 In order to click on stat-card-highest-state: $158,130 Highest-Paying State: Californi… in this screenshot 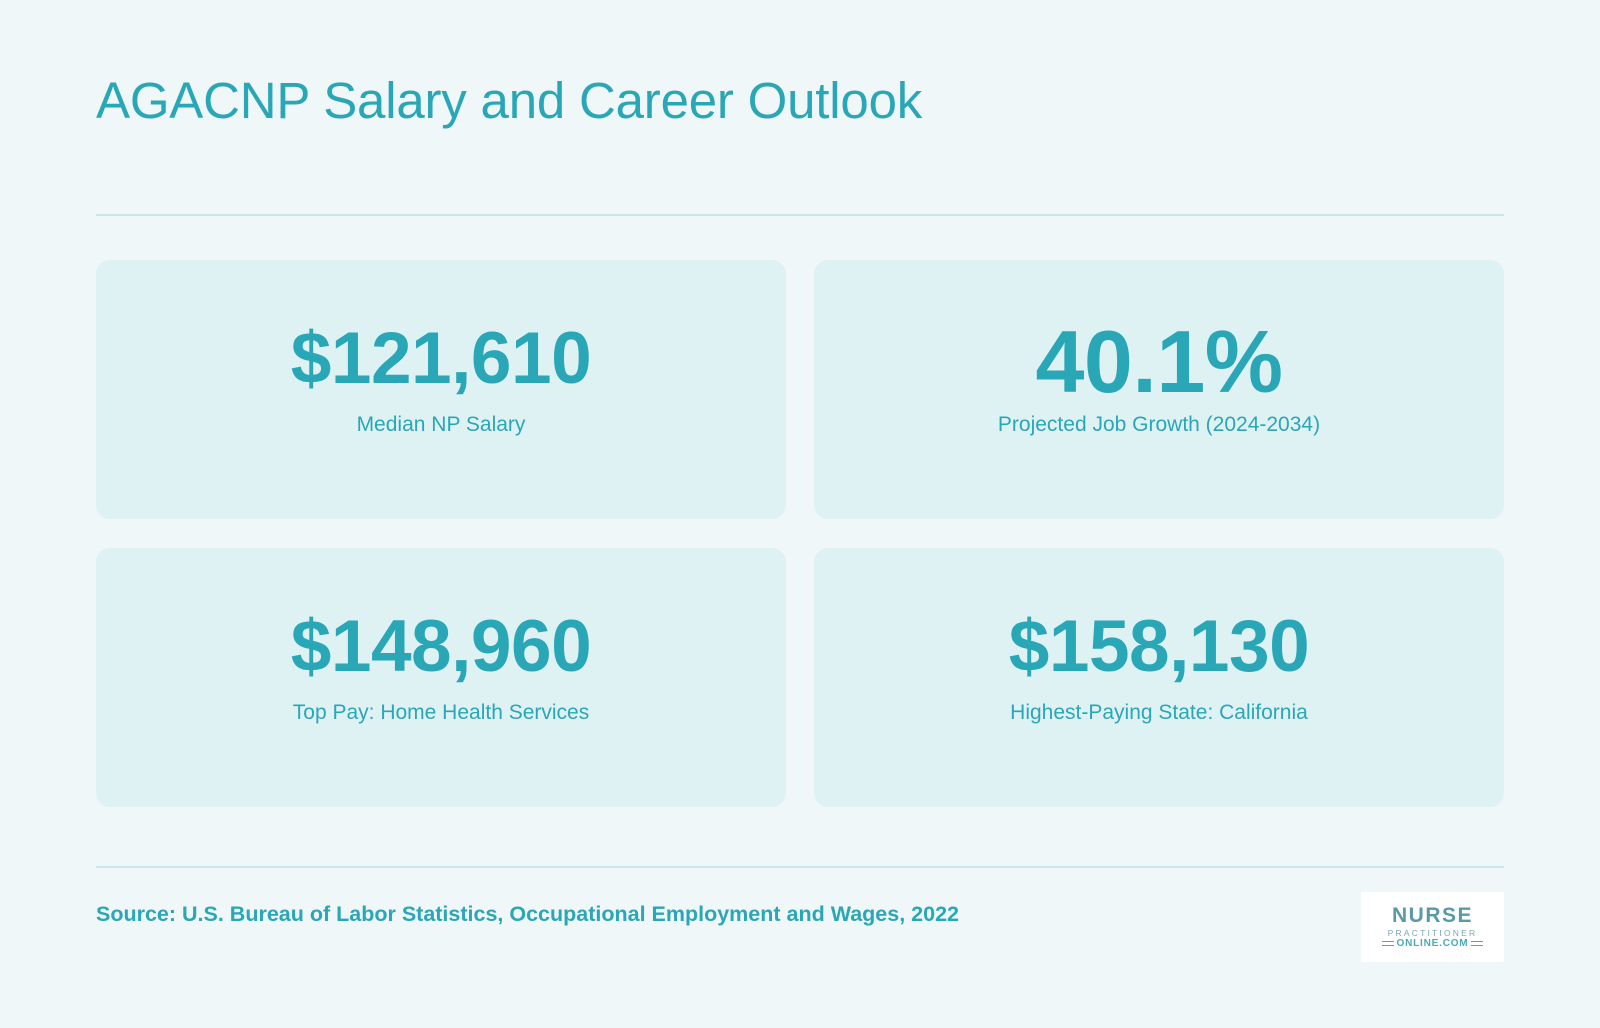, I will do `click(1159, 677)`.